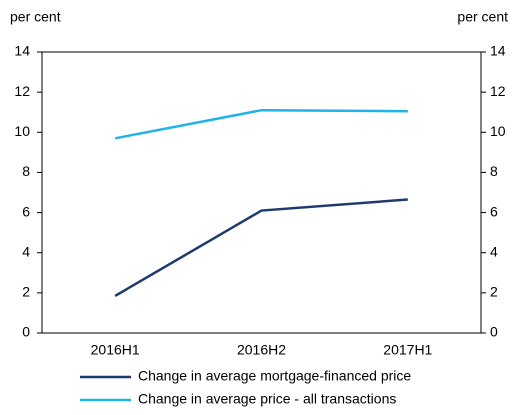  What do you see at coordinates (26, 171) in the screenshot?
I see `y-tick-label: 8` at bounding box center [26, 171].